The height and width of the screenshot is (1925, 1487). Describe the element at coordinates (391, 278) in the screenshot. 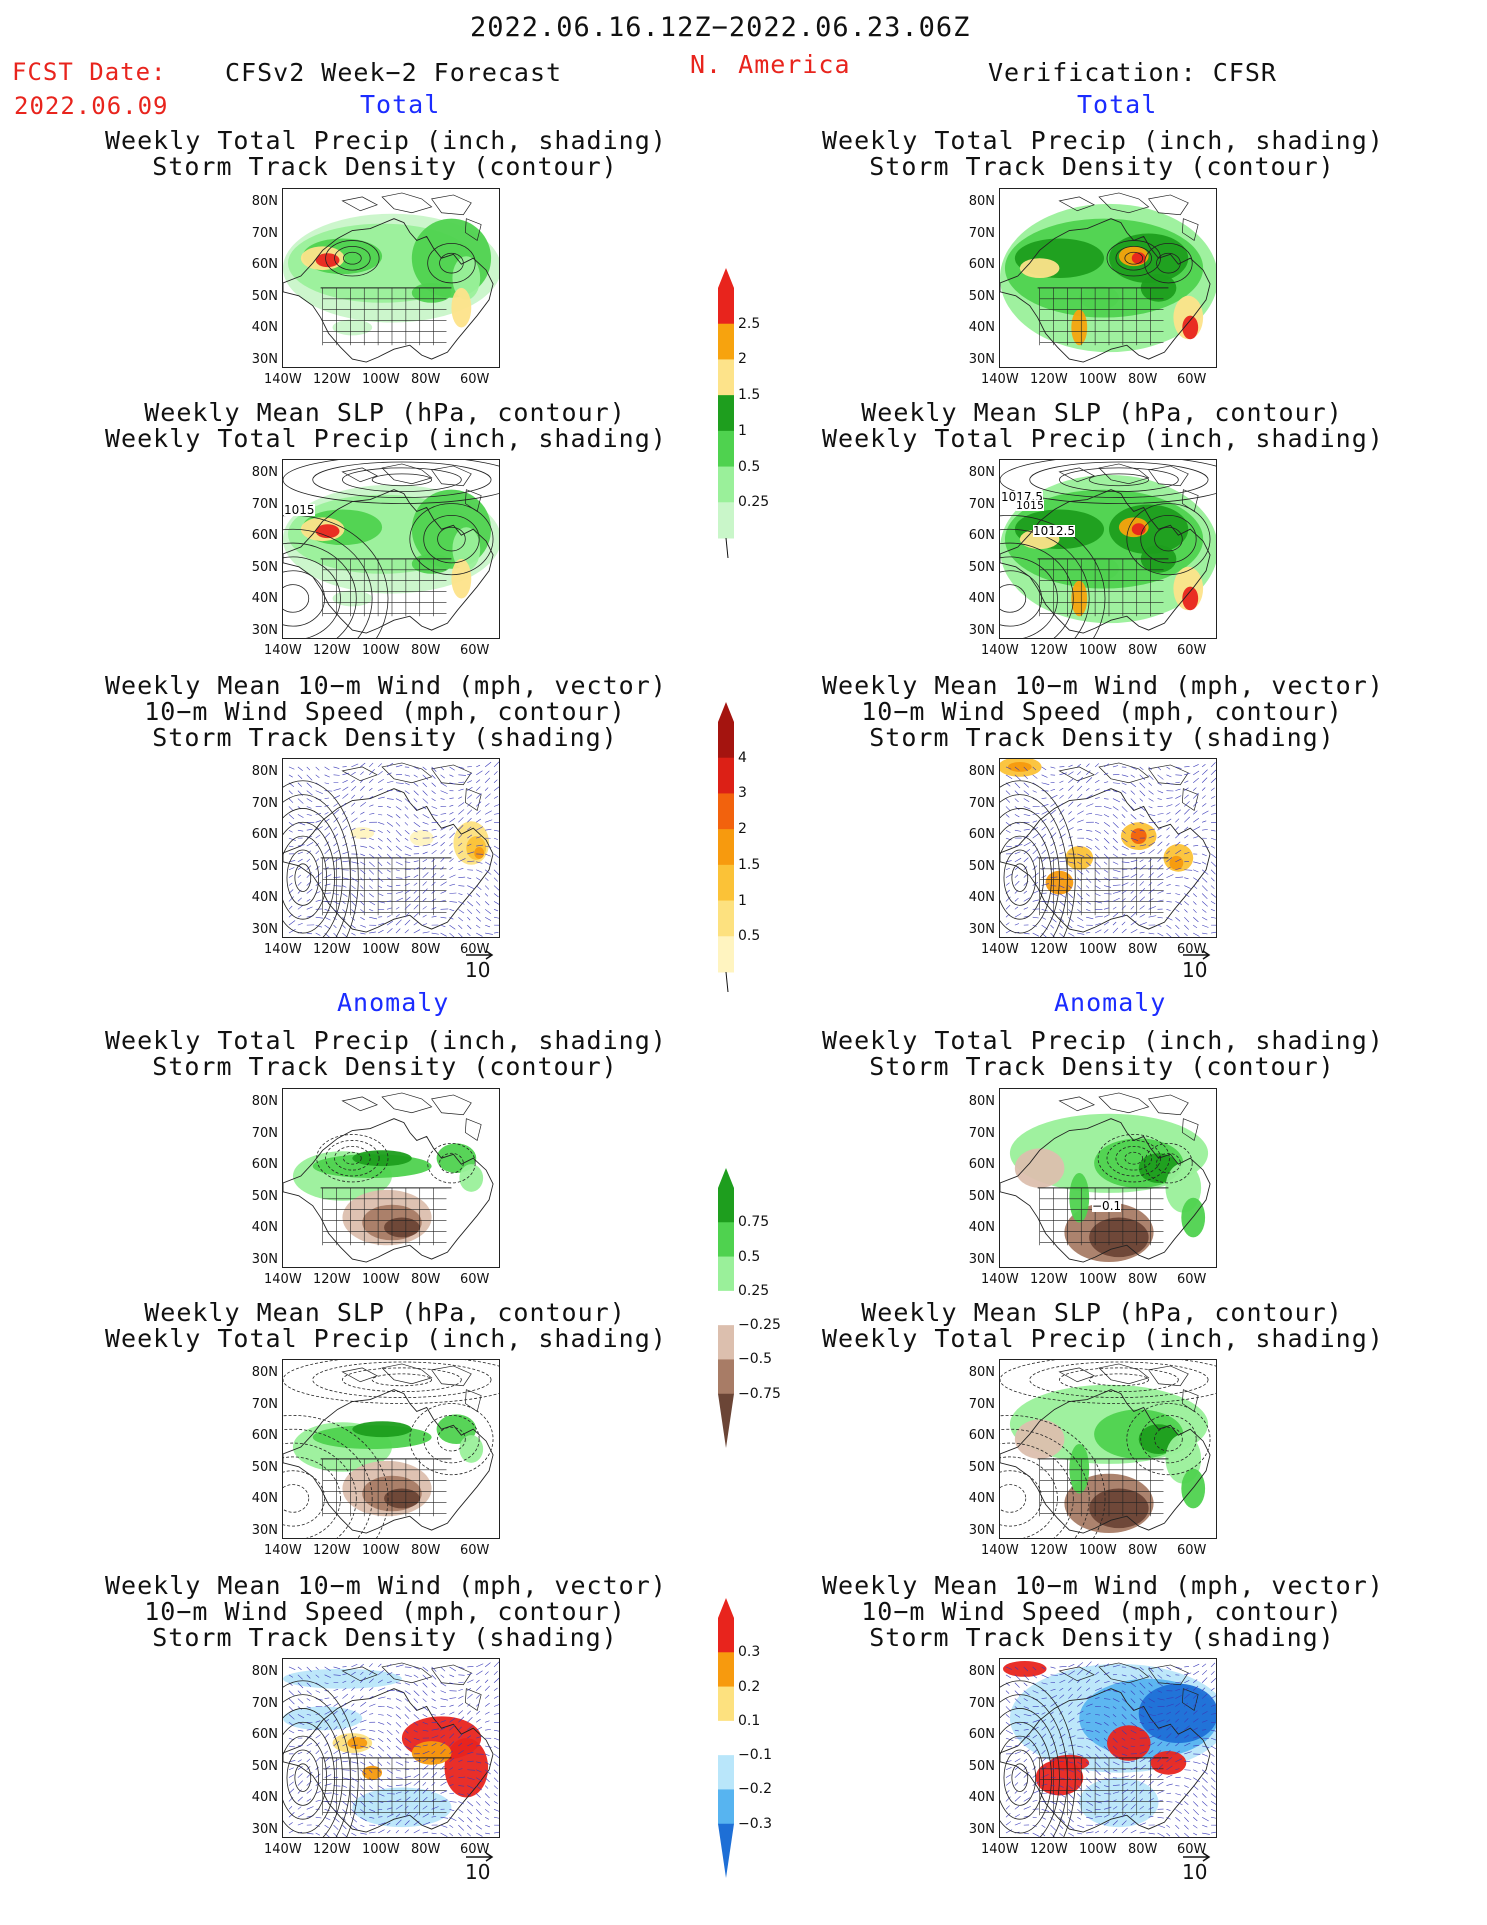

I see `map-fcst-precip-storm-total` at that location.